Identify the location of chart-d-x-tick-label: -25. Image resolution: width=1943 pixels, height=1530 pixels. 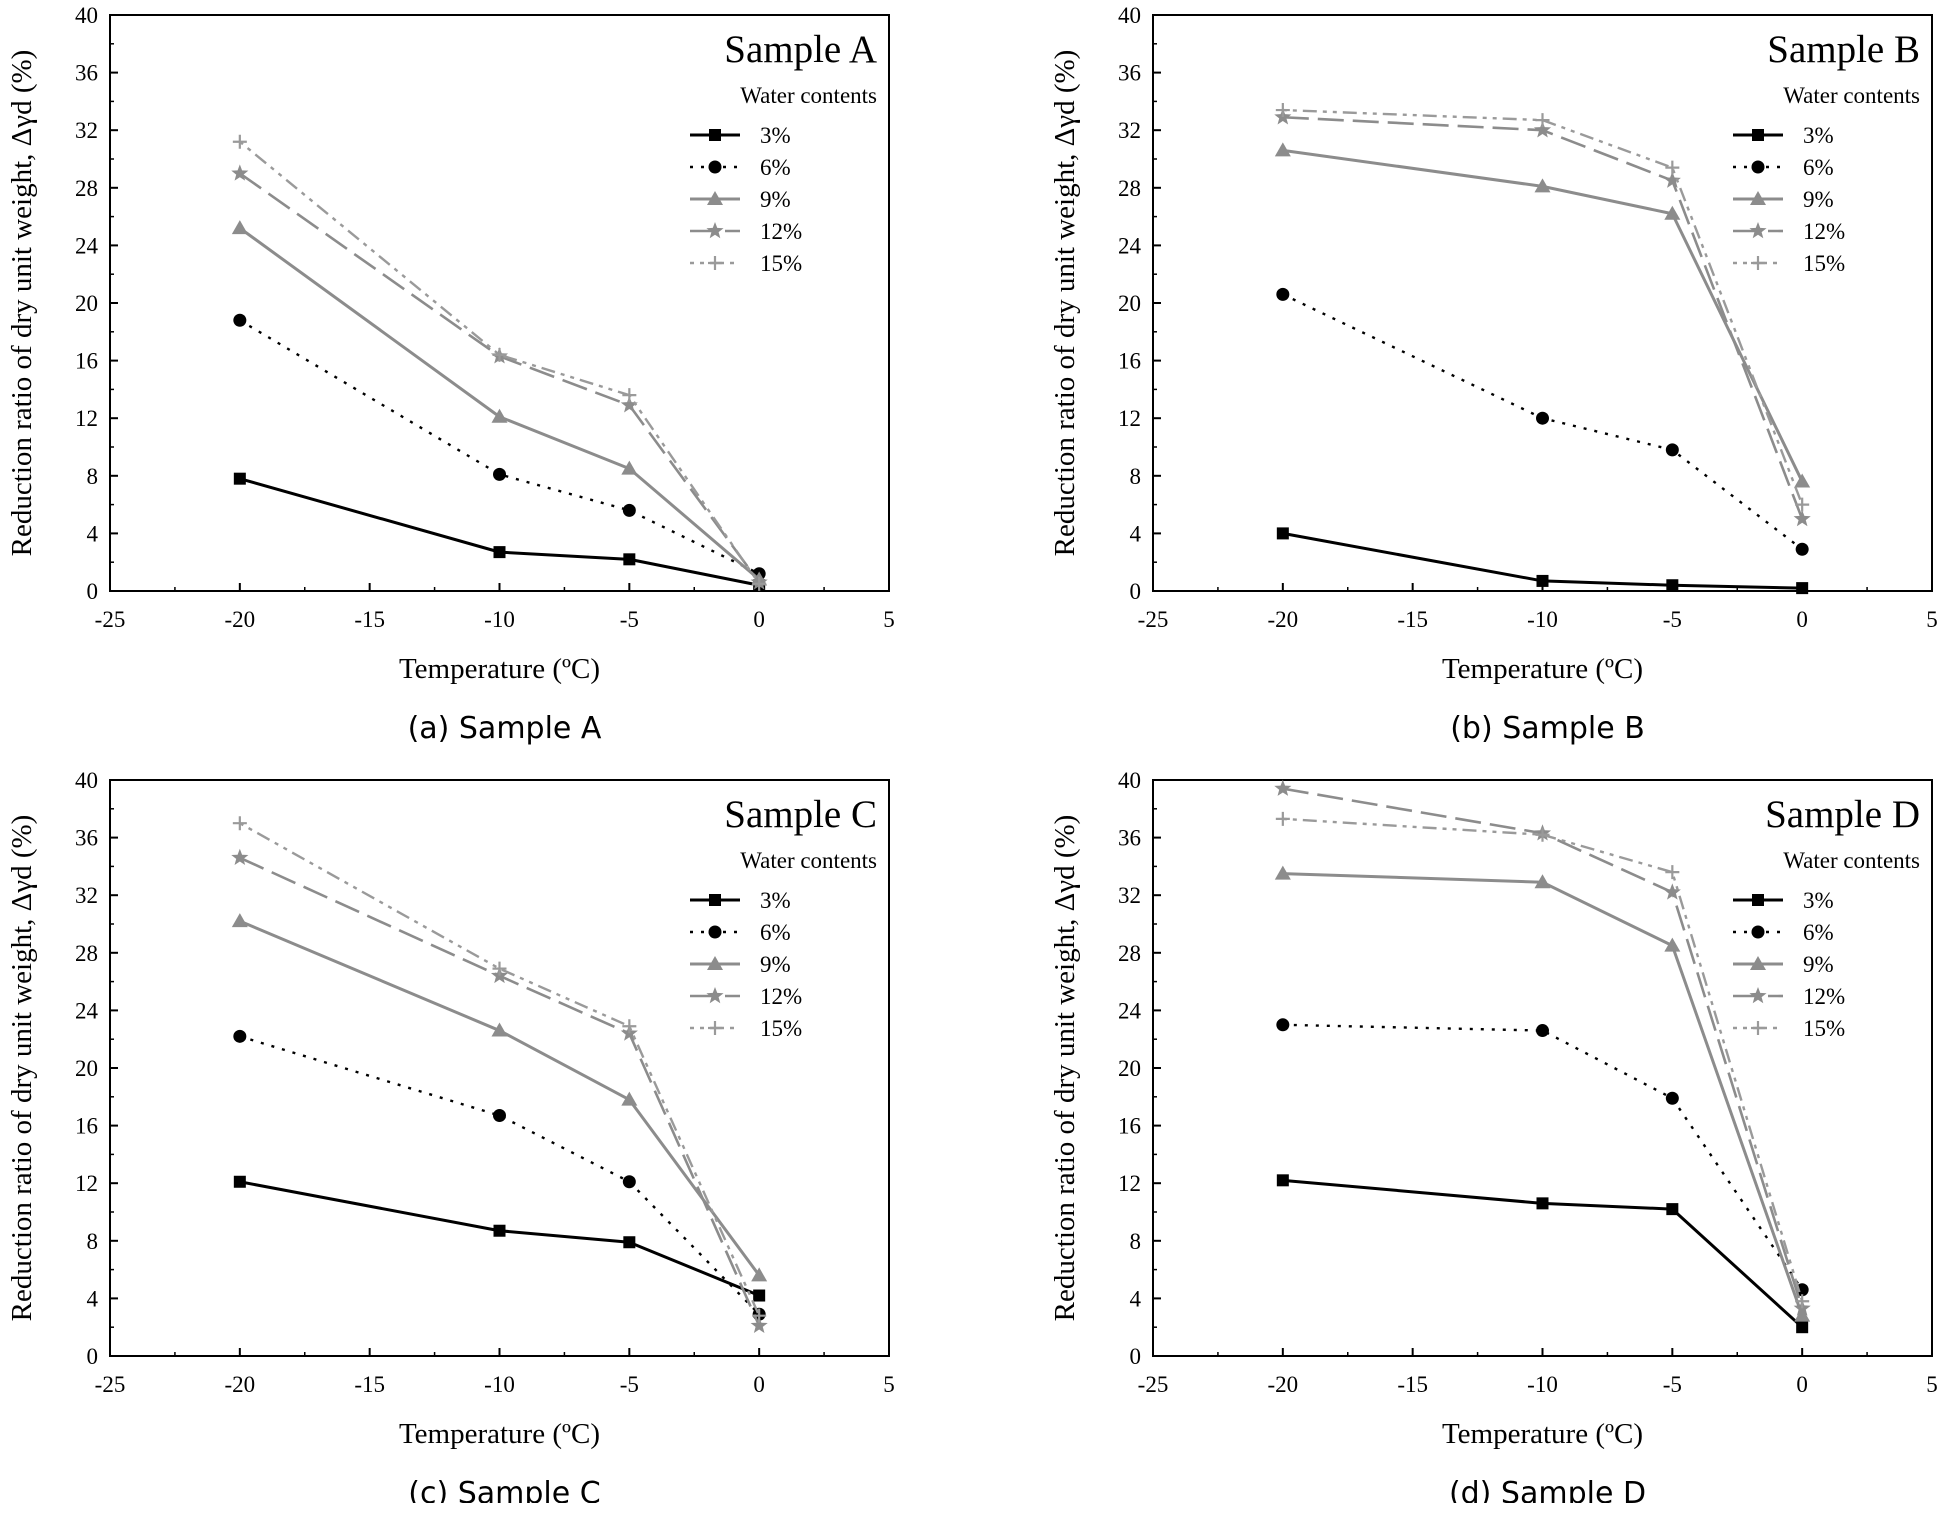
(1153, 1384).